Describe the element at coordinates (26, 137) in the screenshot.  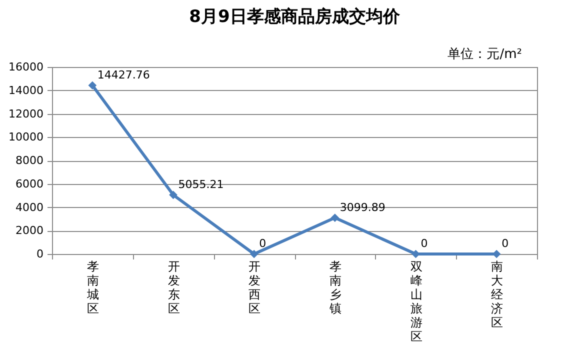
I see `y-tick-label: 10000` at that location.